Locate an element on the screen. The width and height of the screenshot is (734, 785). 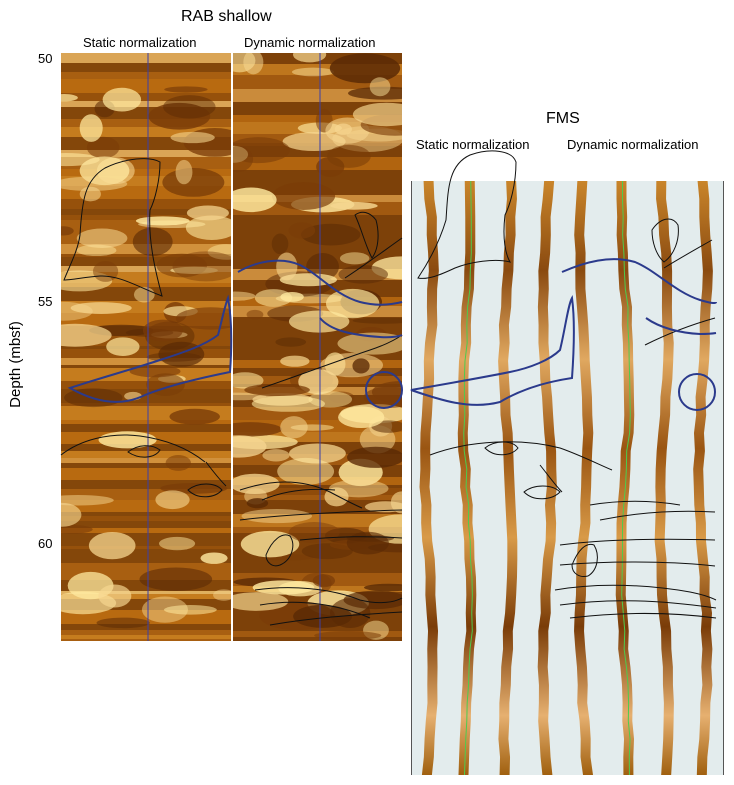
depth-tick-55: 55 is located at coordinates (45, 301).